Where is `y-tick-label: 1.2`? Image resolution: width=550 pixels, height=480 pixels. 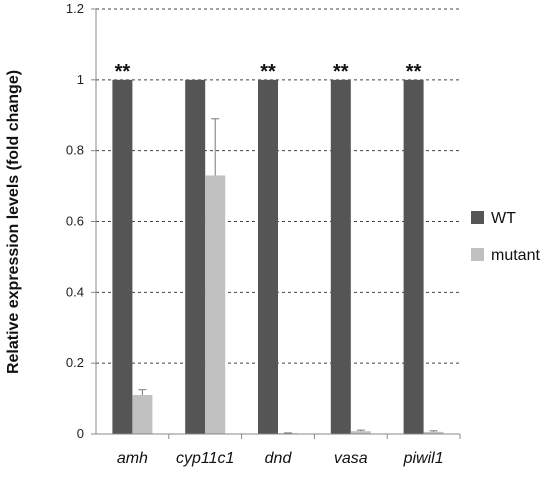 y-tick-label: 1.2 is located at coordinates (75, 8).